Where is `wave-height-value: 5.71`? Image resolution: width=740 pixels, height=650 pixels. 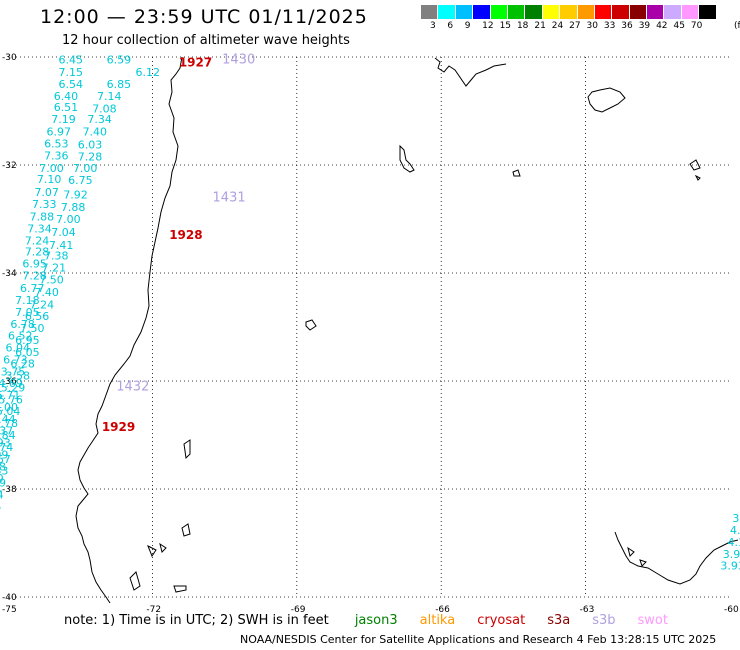
wave-height-value: 5.71 is located at coordinates (10, 395).